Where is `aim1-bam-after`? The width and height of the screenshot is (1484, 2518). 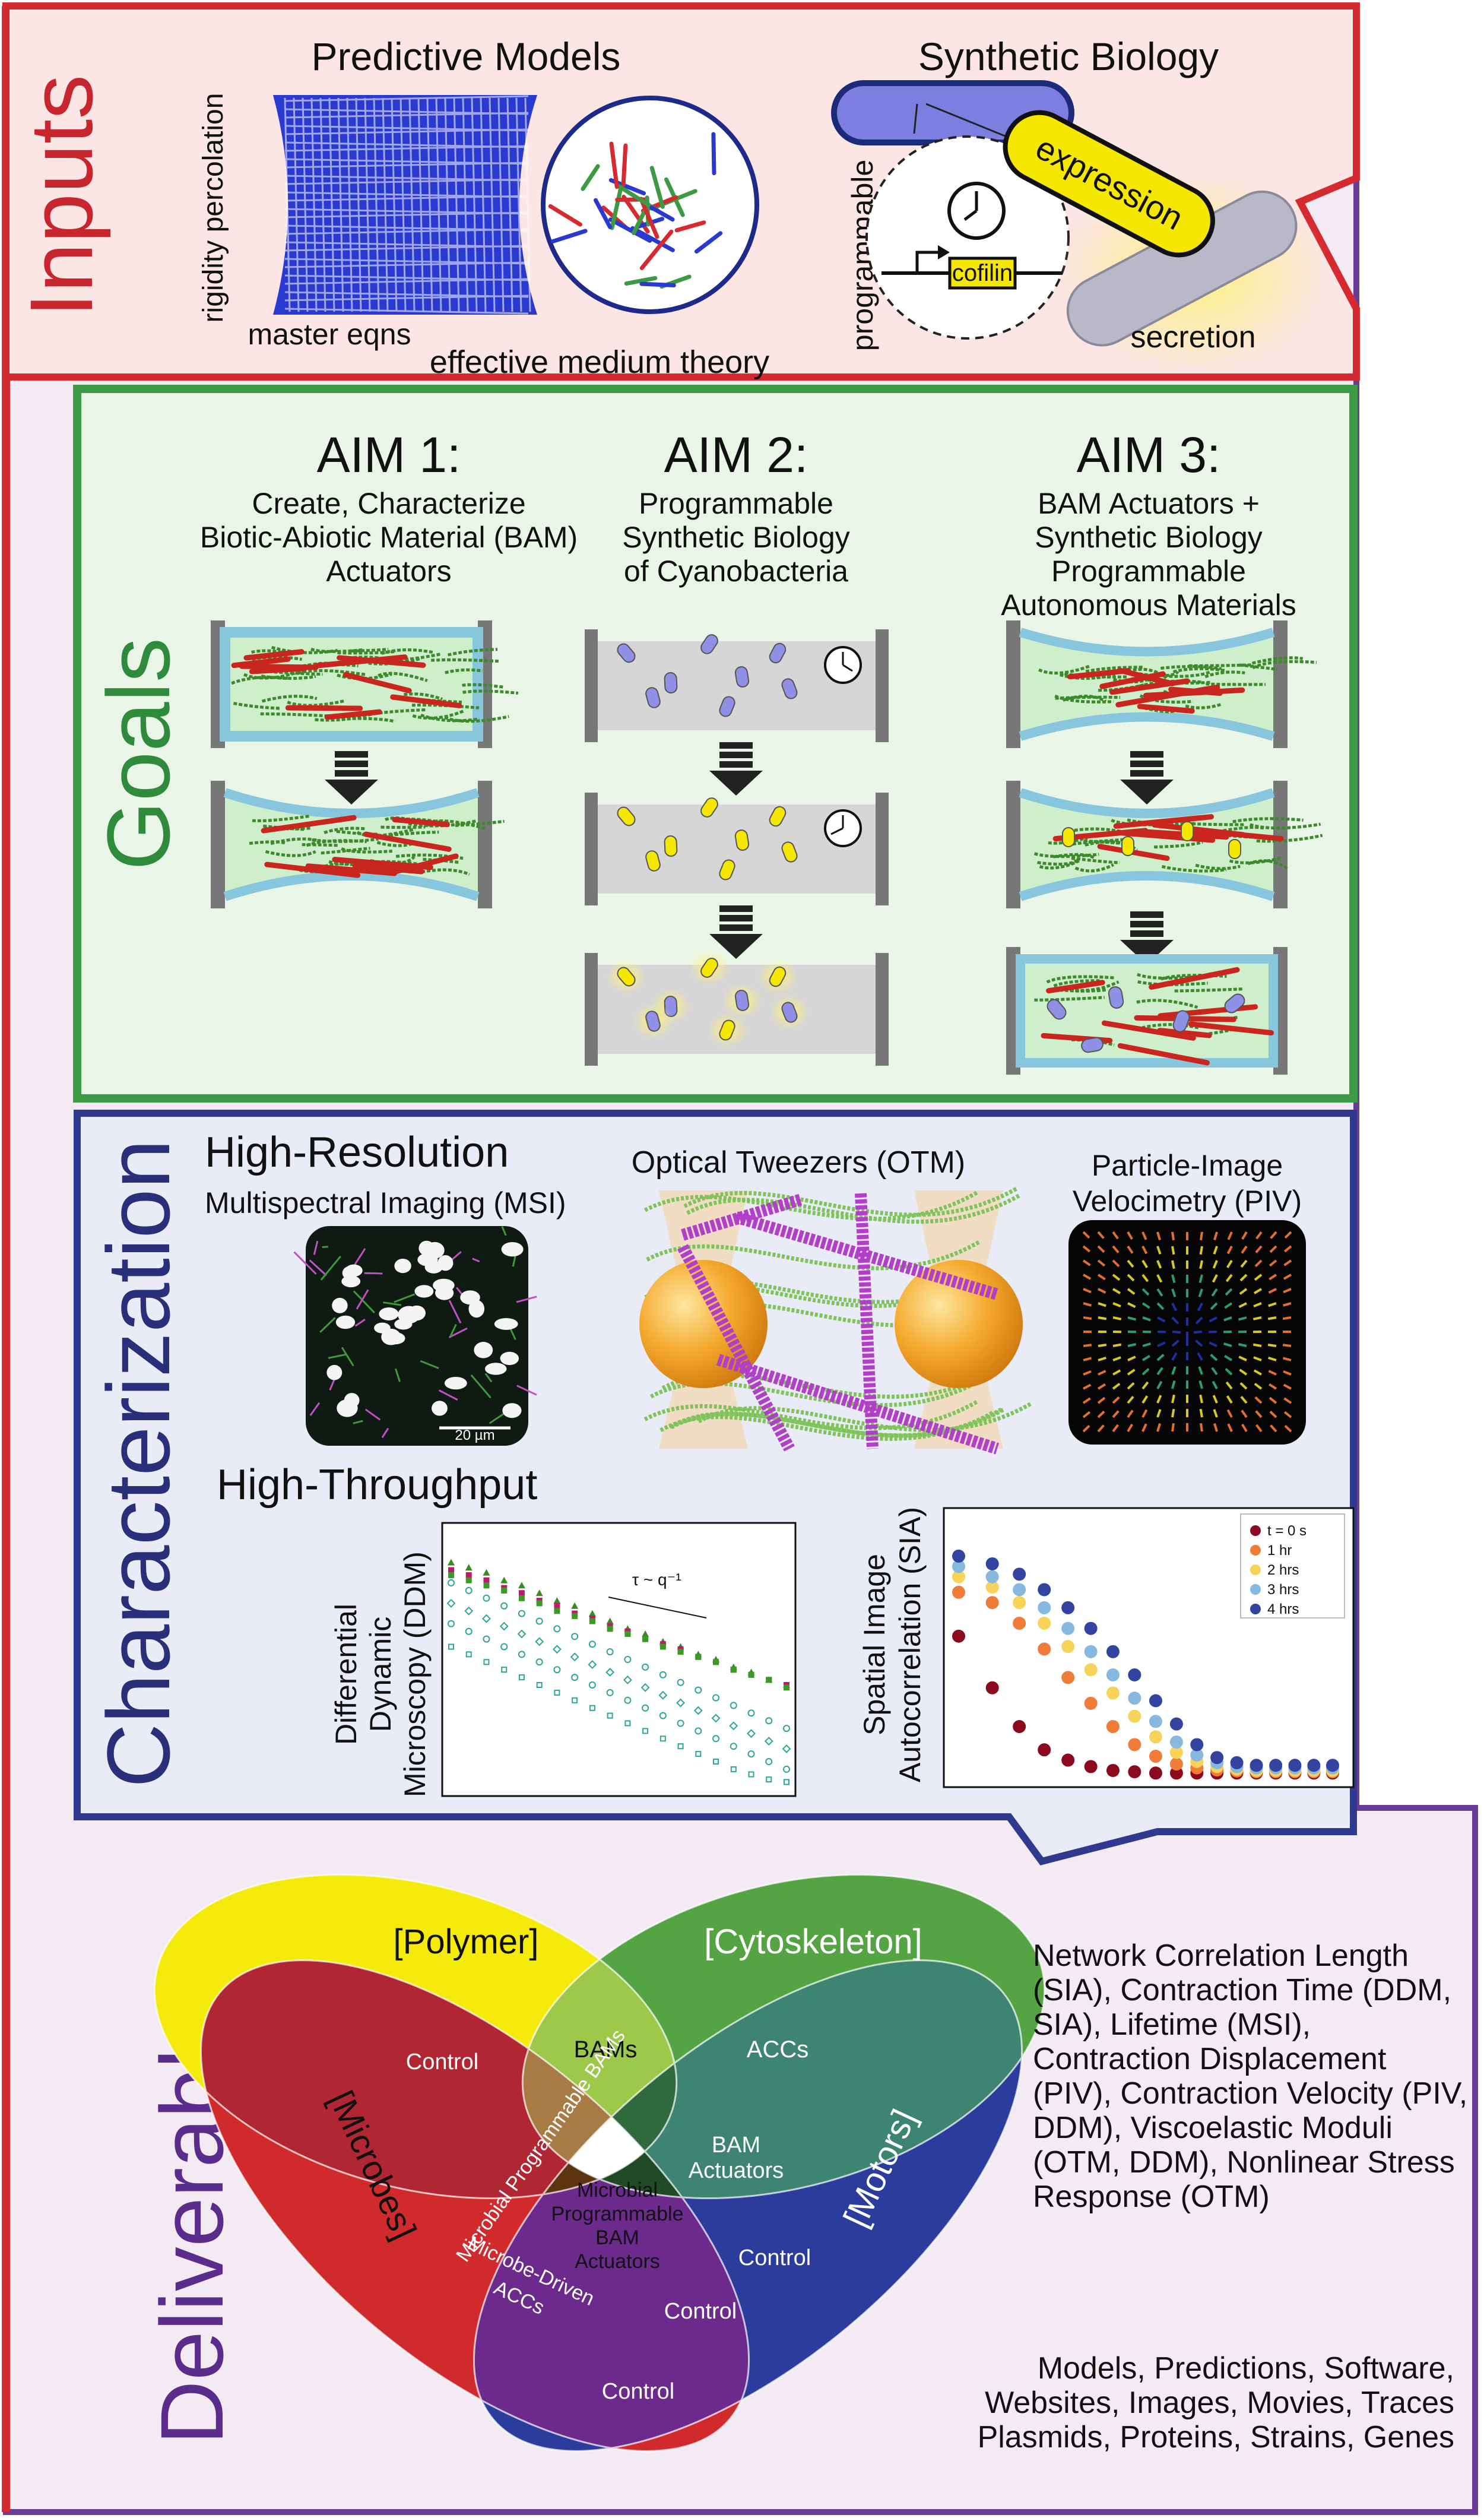
aim1-bam-after is located at coordinates (358, 844).